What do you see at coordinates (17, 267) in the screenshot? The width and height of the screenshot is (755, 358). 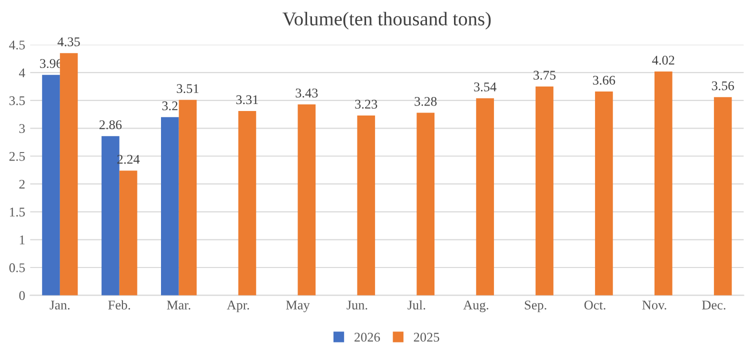 I see `y-tick-label: 0.5` at bounding box center [17, 267].